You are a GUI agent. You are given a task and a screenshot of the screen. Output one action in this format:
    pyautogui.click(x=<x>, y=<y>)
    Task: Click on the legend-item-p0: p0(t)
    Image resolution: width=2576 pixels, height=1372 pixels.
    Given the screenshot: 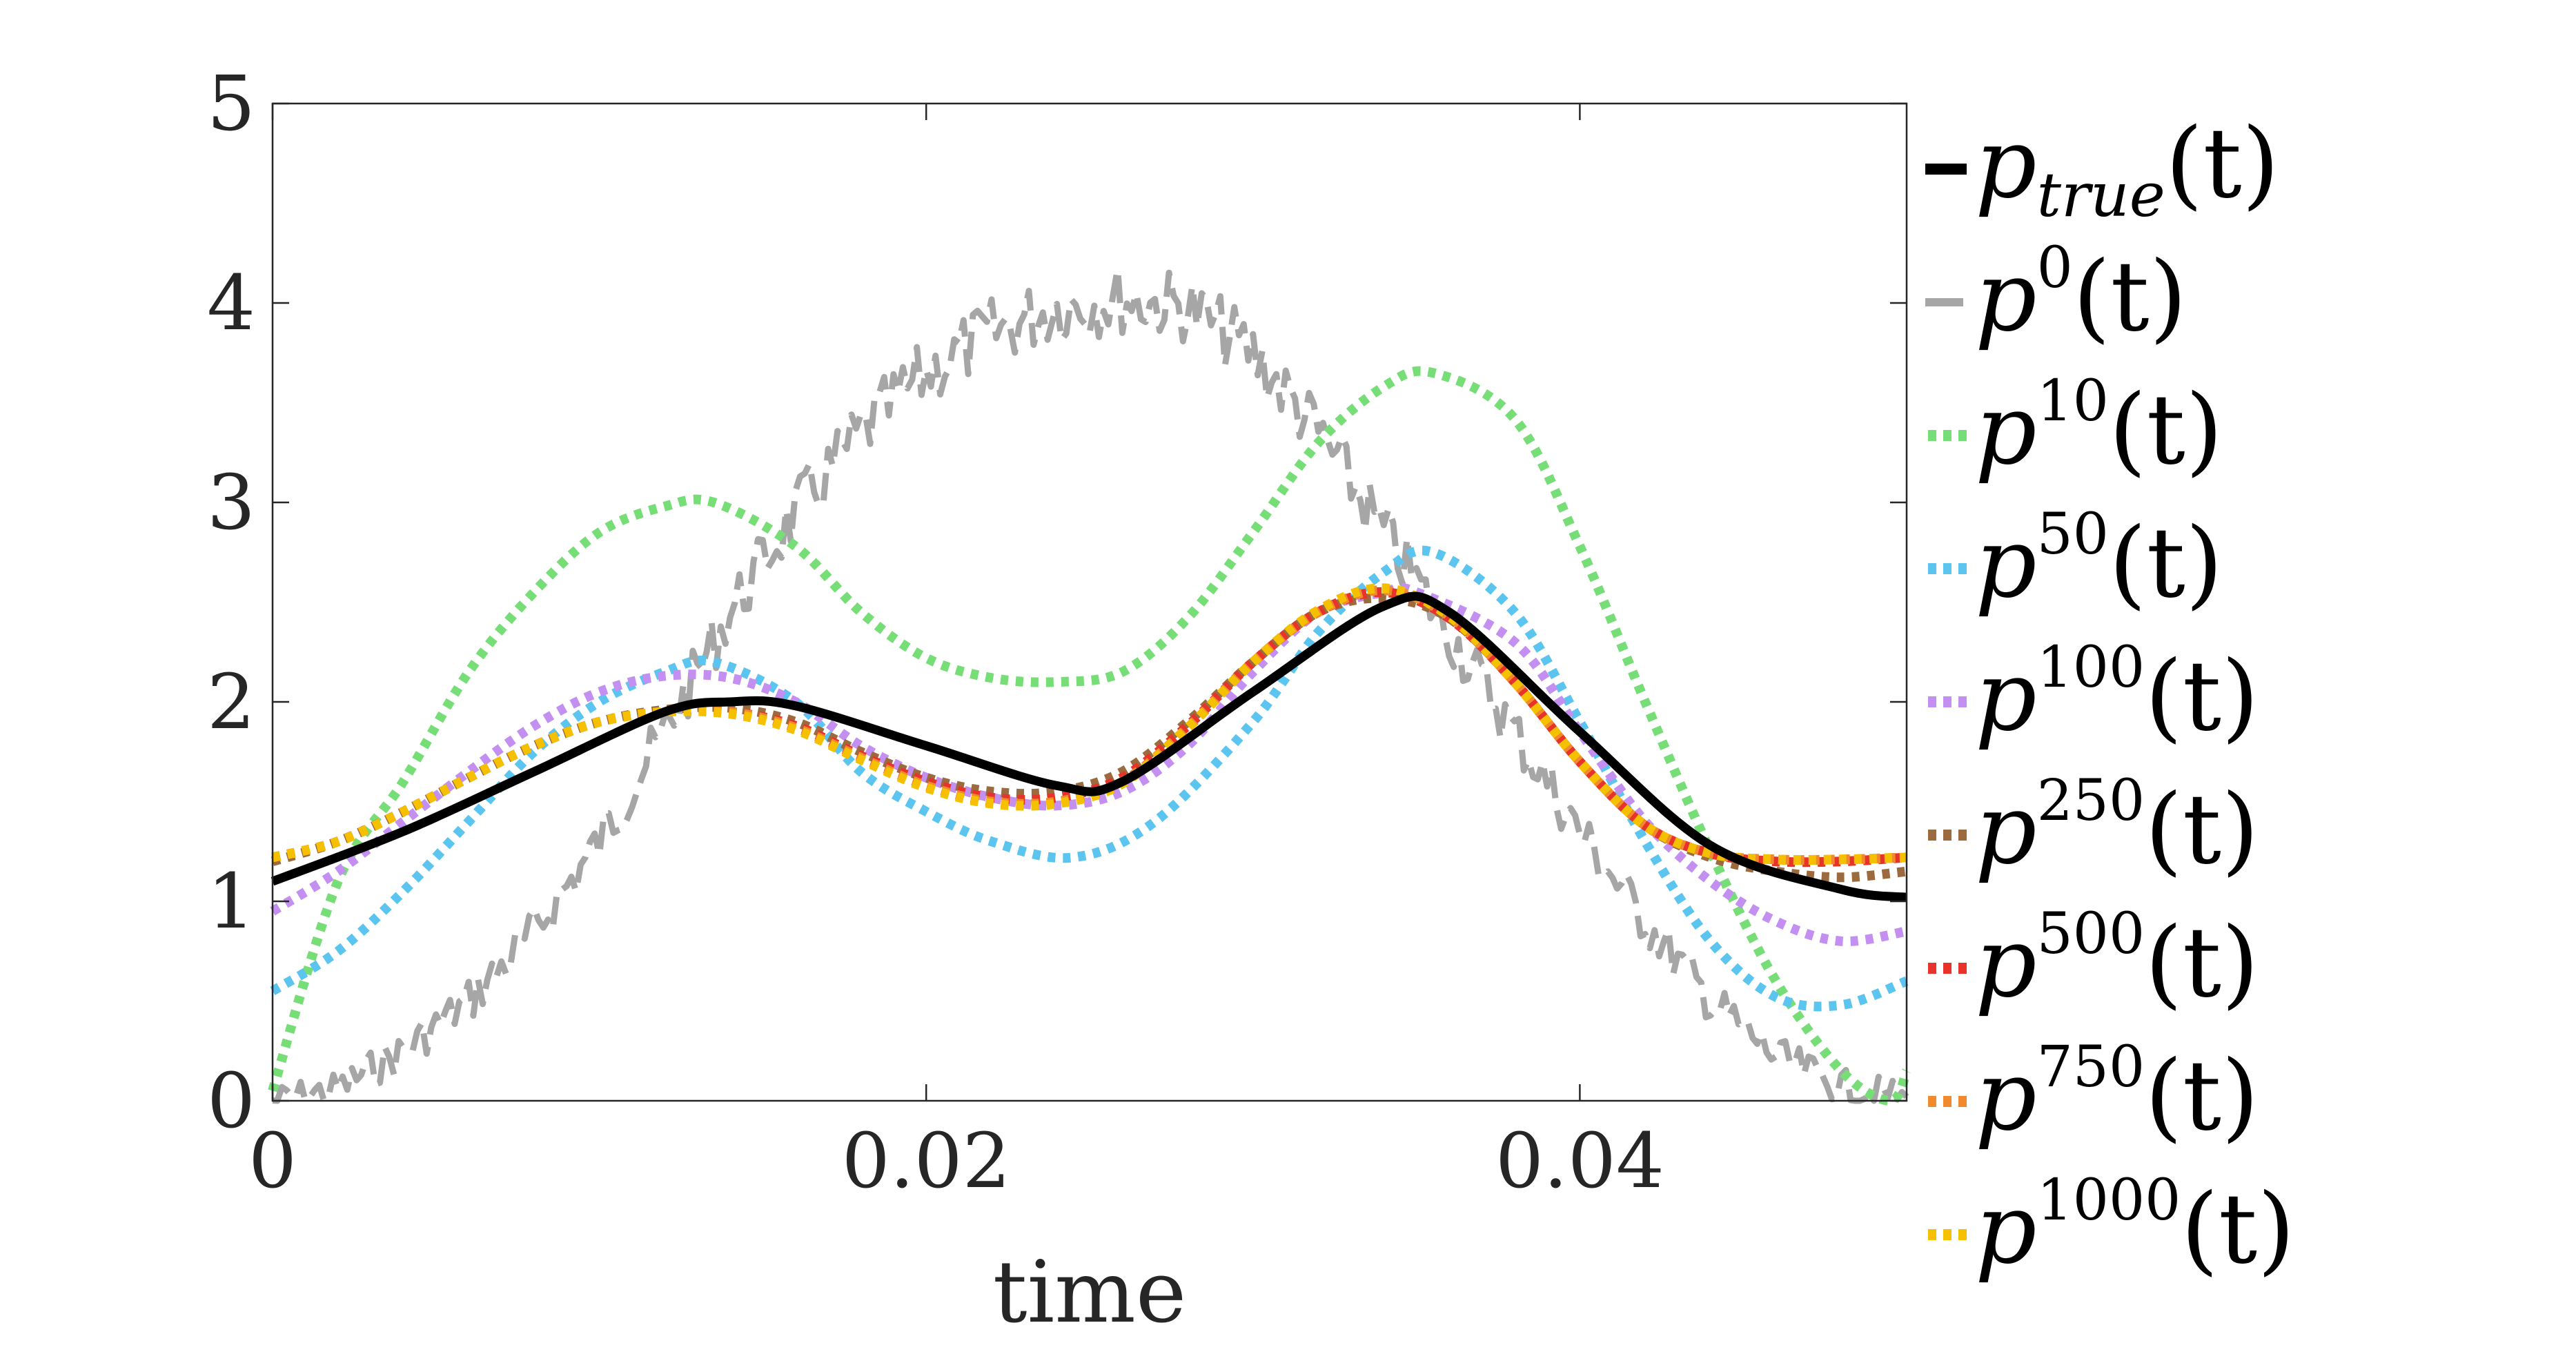 What is the action you would take?
    pyautogui.click(x=2056, y=294)
    